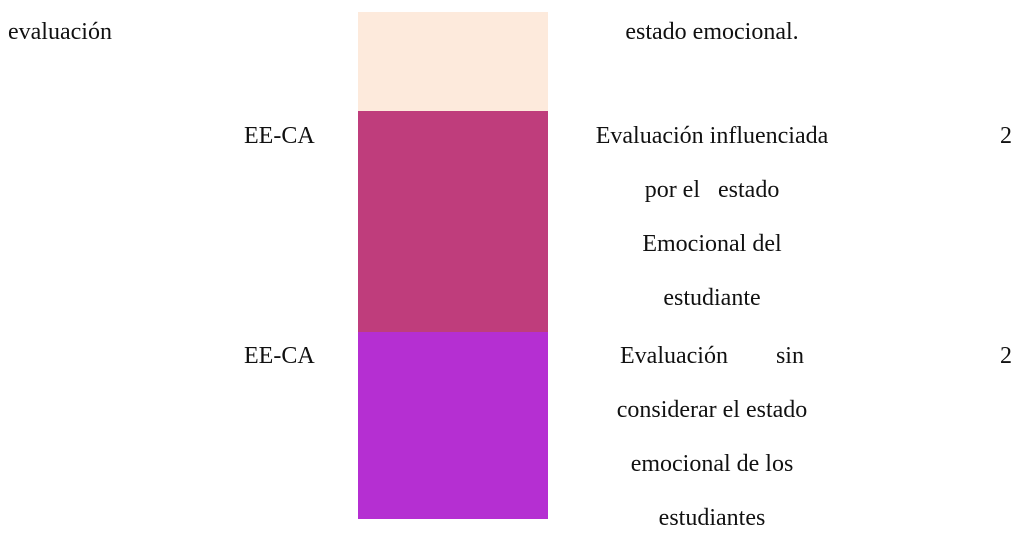 This screenshot has height=546, width=1022. What do you see at coordinates (712, 356) in the screenshot?
I see `description-line: Evaluación sin` at bounding box center [712, 356].